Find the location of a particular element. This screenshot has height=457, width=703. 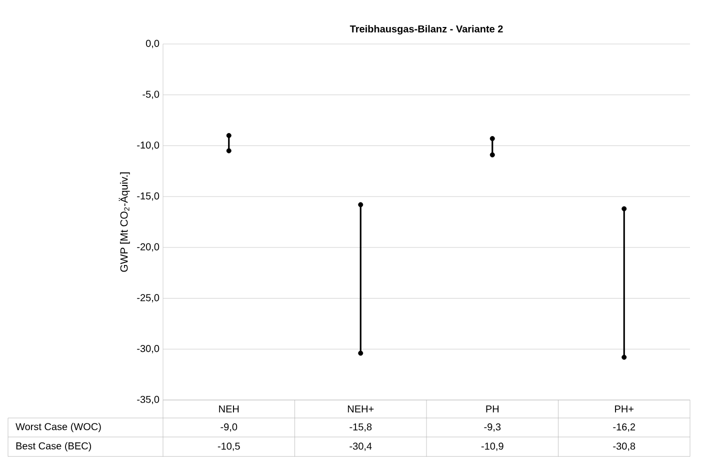

x-tick-label: NEH is located at coordinates (229, 409).